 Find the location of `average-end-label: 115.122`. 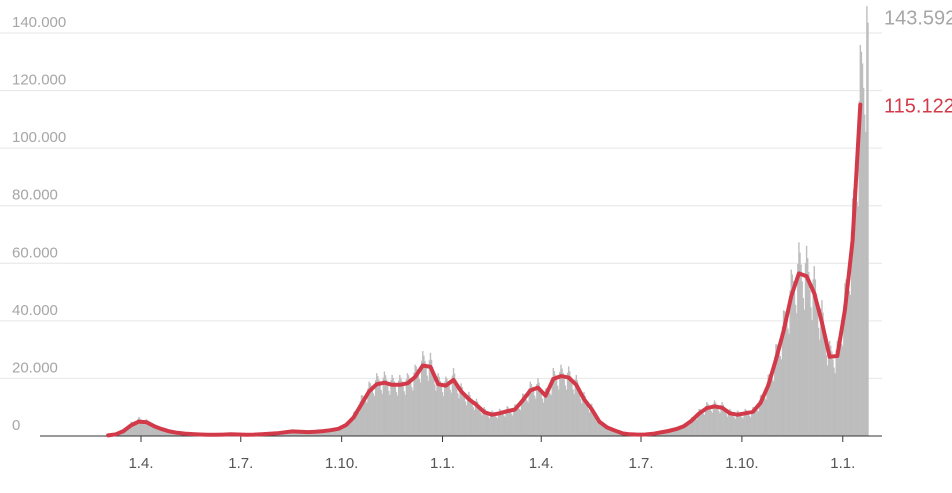

average-end-label: 115.122 is located at coordinates (918, 107).